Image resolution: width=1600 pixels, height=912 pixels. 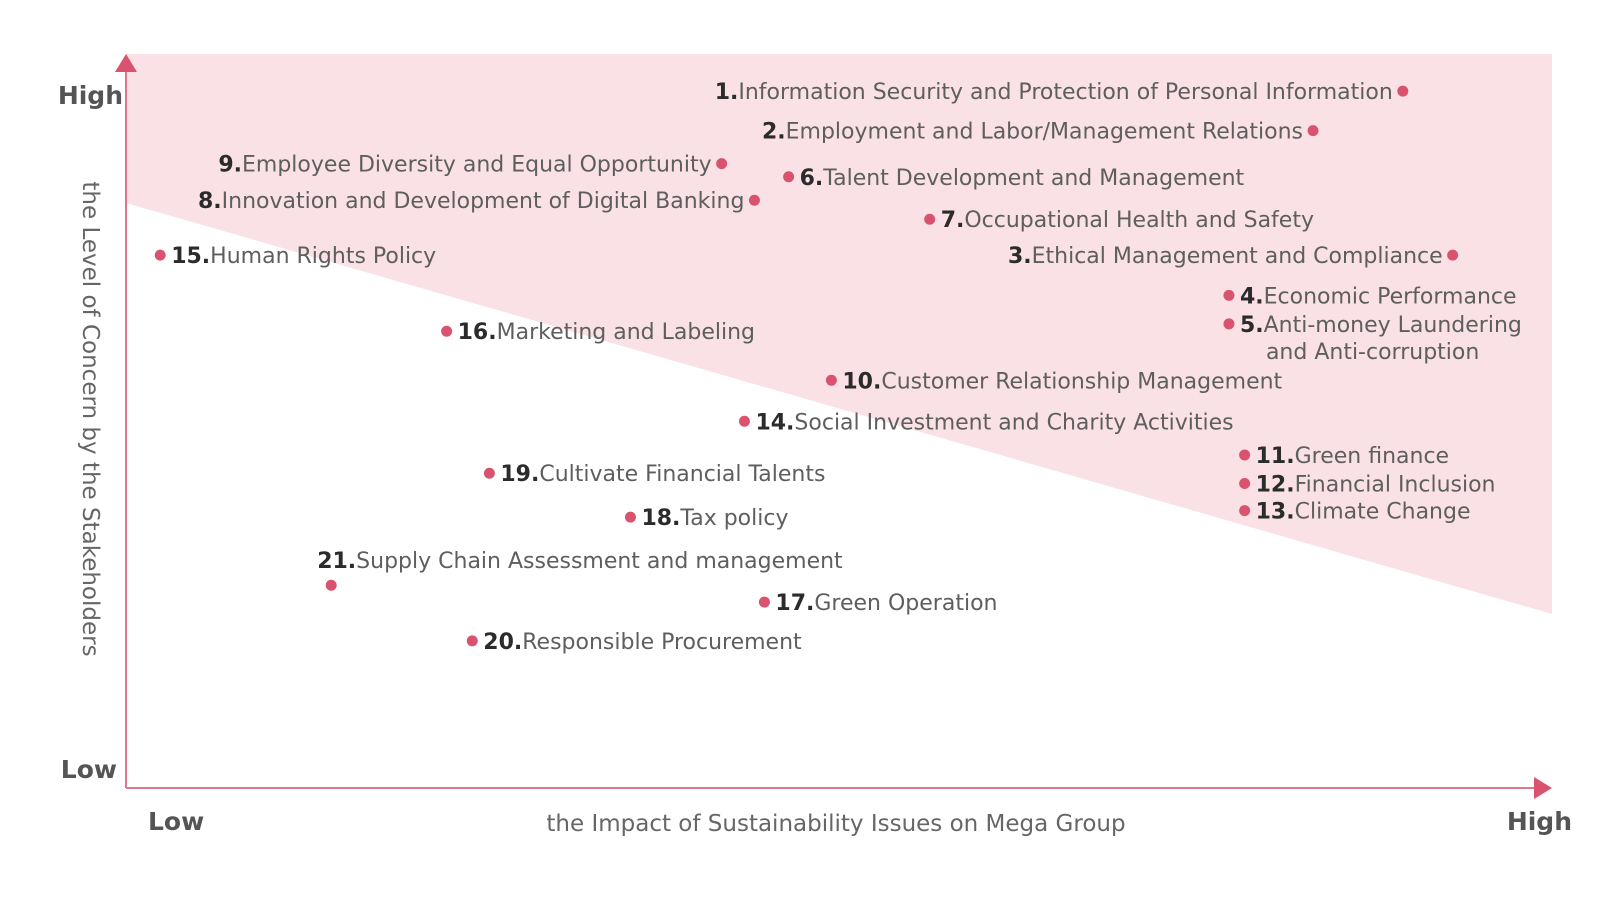 What do you see at coordinates (1252, 296) in the screenshot?
I see `point-number: 4.` at bounding box center [1252, 296].